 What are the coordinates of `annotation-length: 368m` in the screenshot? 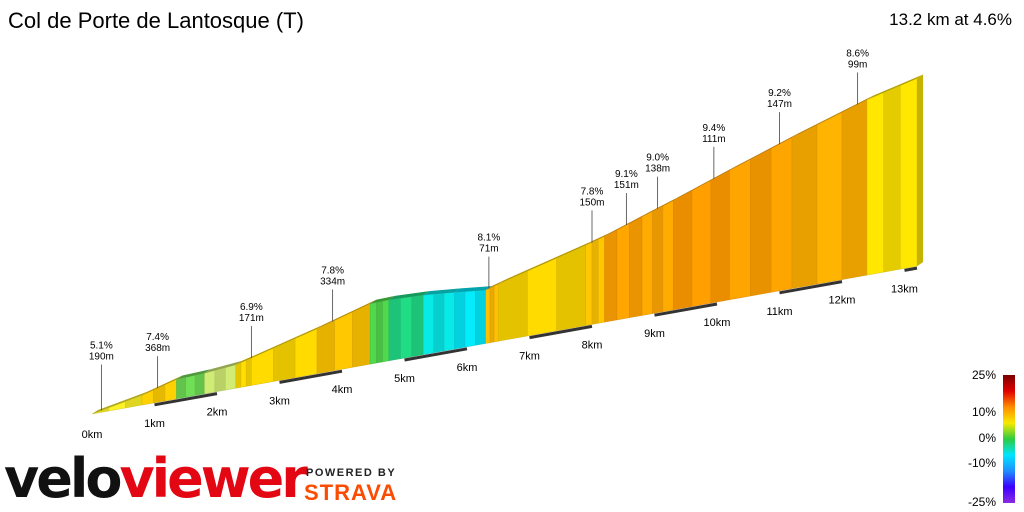 It's located at (157, 348).